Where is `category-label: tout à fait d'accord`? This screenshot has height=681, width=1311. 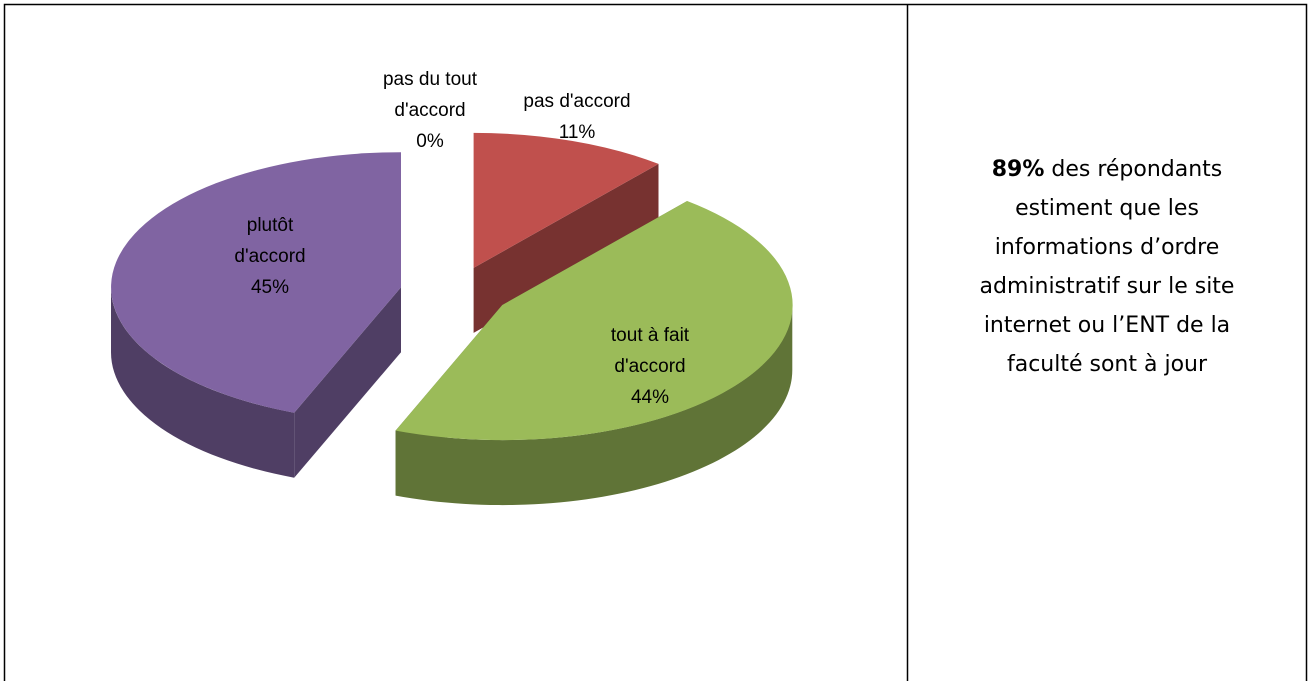
category-label: tout à fait d'accord is located at coordinates (650, 351).